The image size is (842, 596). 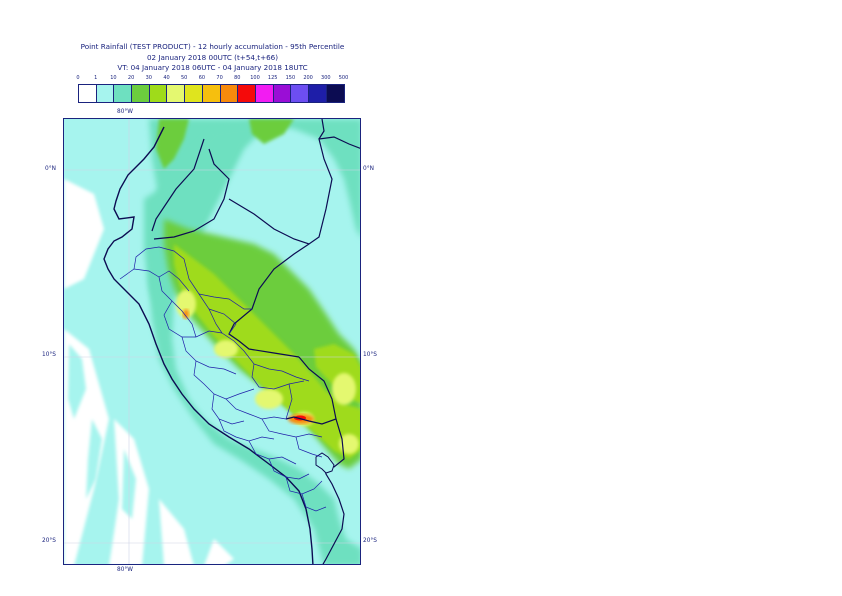 What do you see at coordinates (290, 78) in the screenshot?
I see `legend-threshold-label: 150` at bounding box center [290, 78].